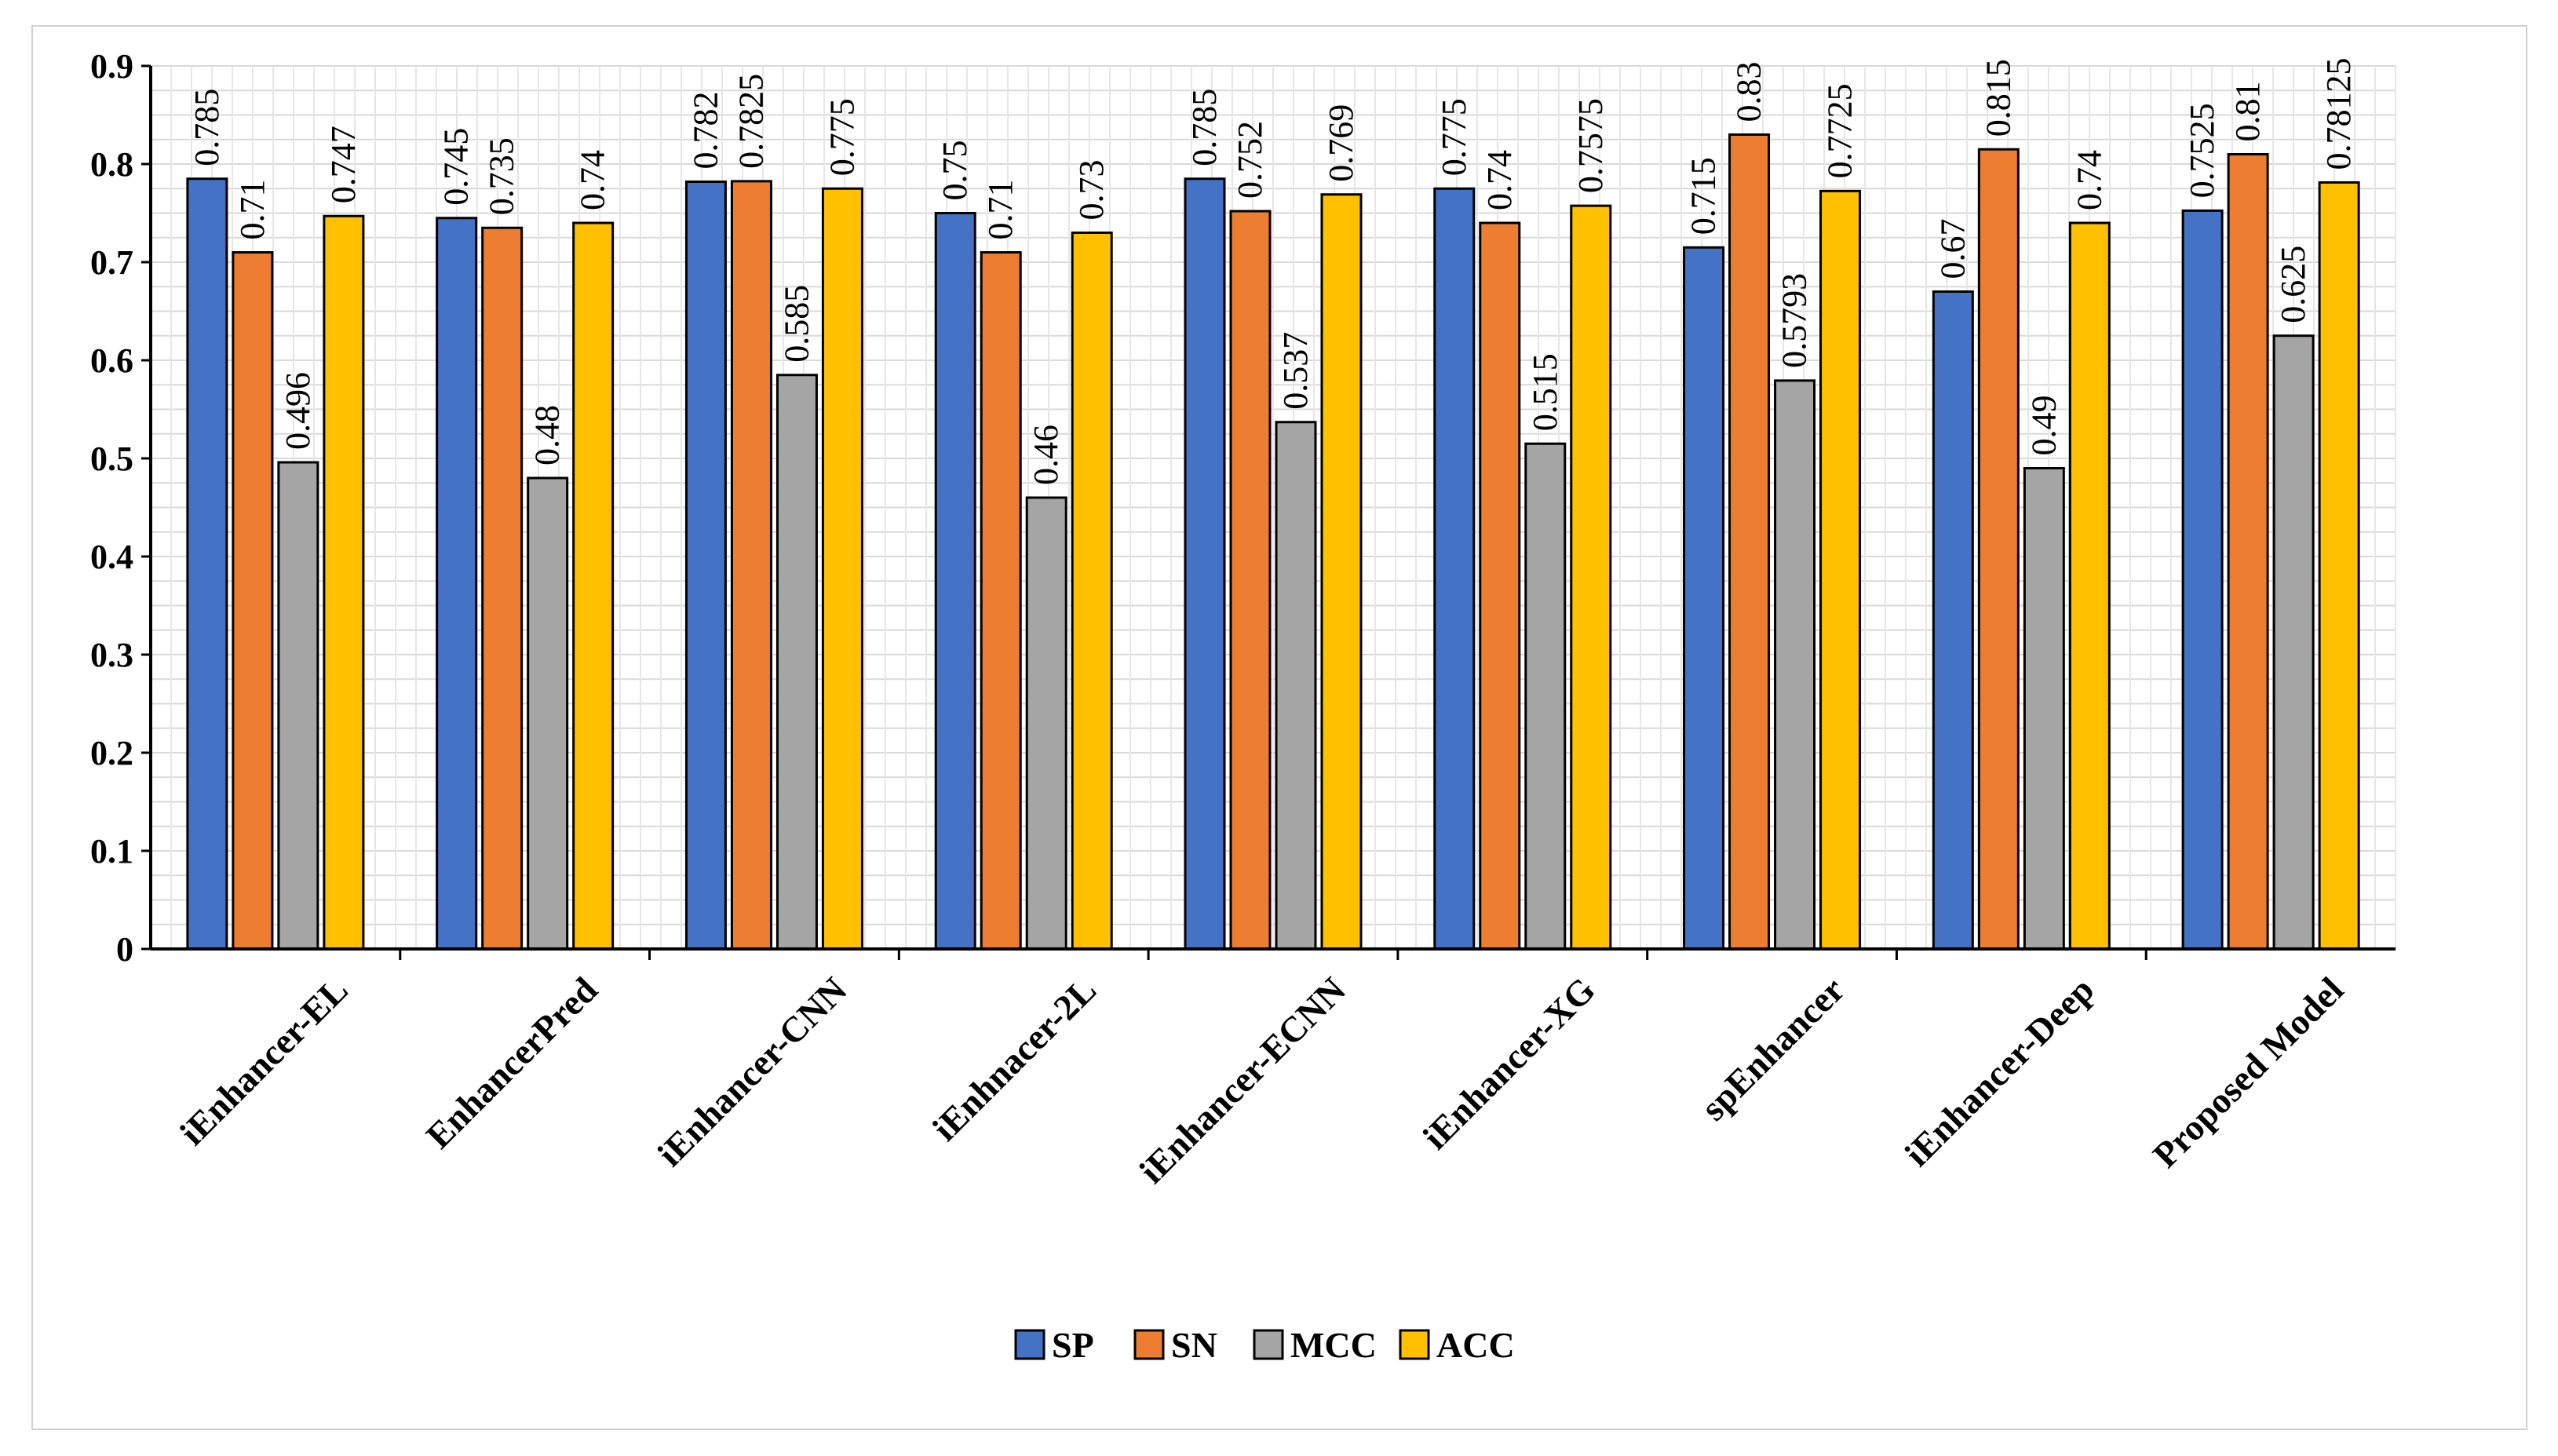 The height and width of the screenshot is (1456, 2558). I want to click on data-label-sn: 0.7825, so click(751, 121).